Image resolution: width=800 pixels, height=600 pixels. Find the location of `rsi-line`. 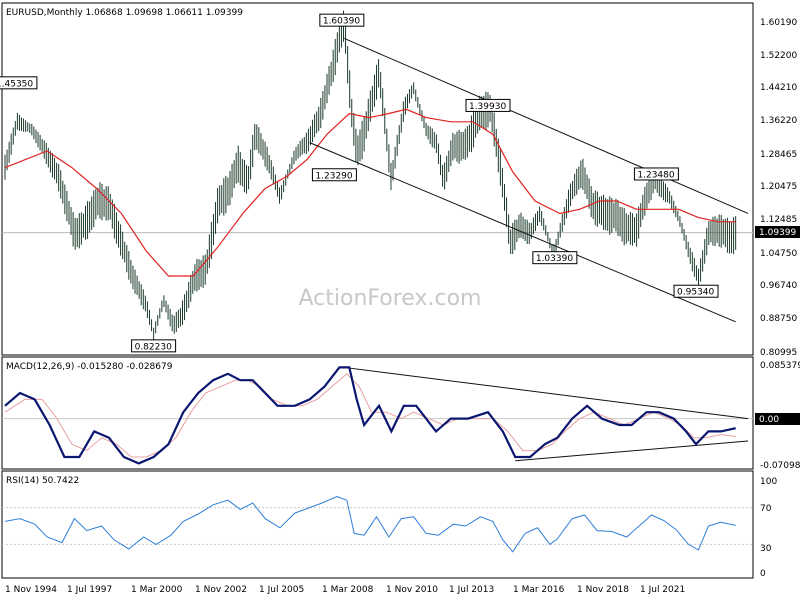

rsi-line is located at coordinates (370, 524).